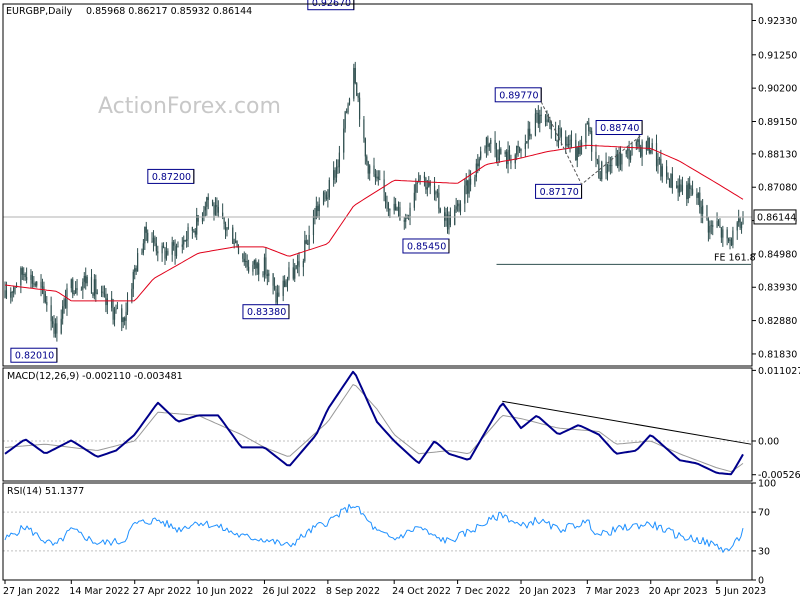  I want to click on x-tick-label: 24 Oct 2022, so click(421, 591).